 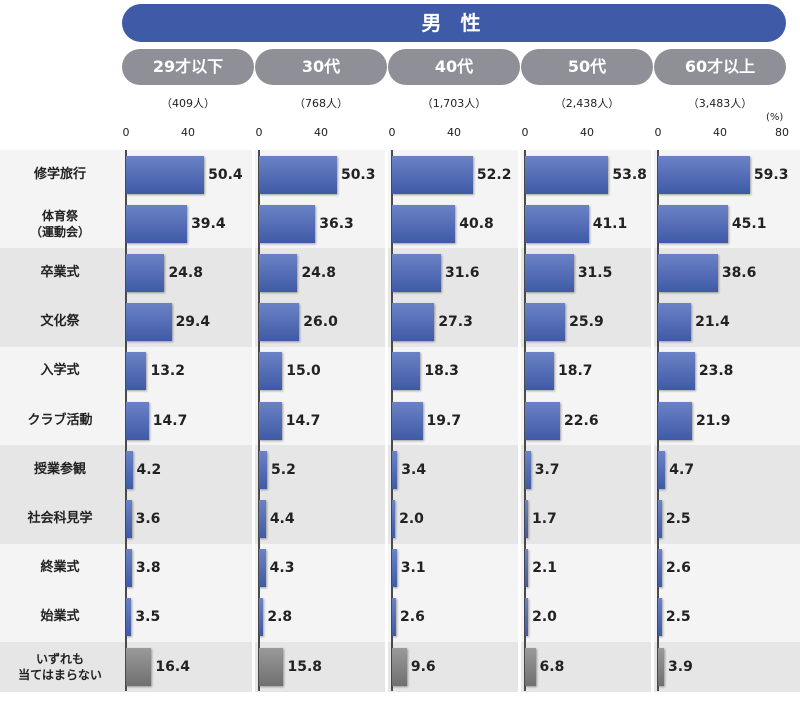 What do you see at coordinates (414, 469) in the screenshot?
I see `data-label: 3.4` at bounding box center [414, 469].